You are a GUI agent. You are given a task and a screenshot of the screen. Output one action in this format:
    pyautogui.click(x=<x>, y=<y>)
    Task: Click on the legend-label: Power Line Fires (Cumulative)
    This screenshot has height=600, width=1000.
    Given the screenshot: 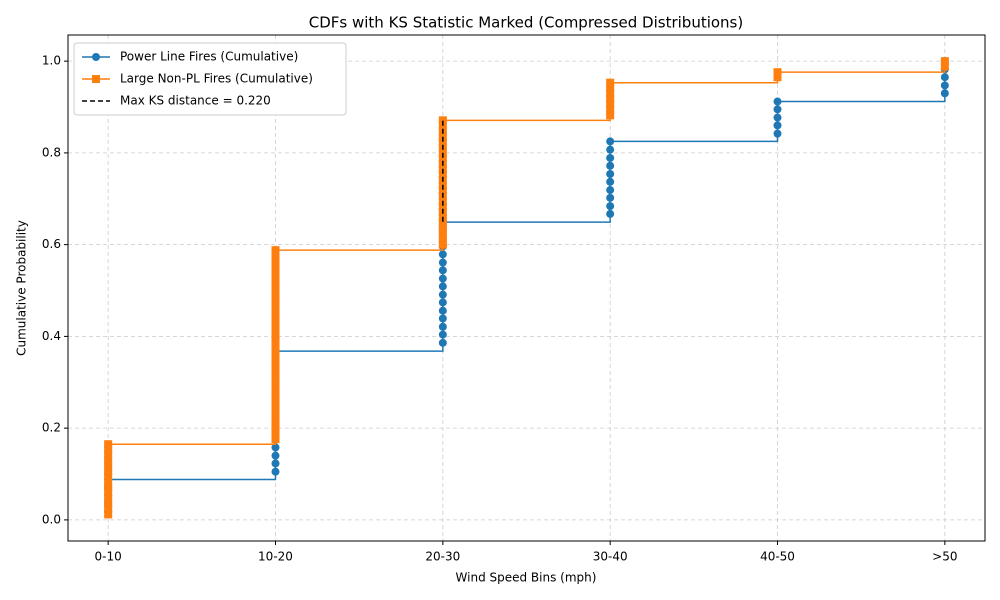 What is the action you would take?
    pyautogui.click(x=209, y=57)
    